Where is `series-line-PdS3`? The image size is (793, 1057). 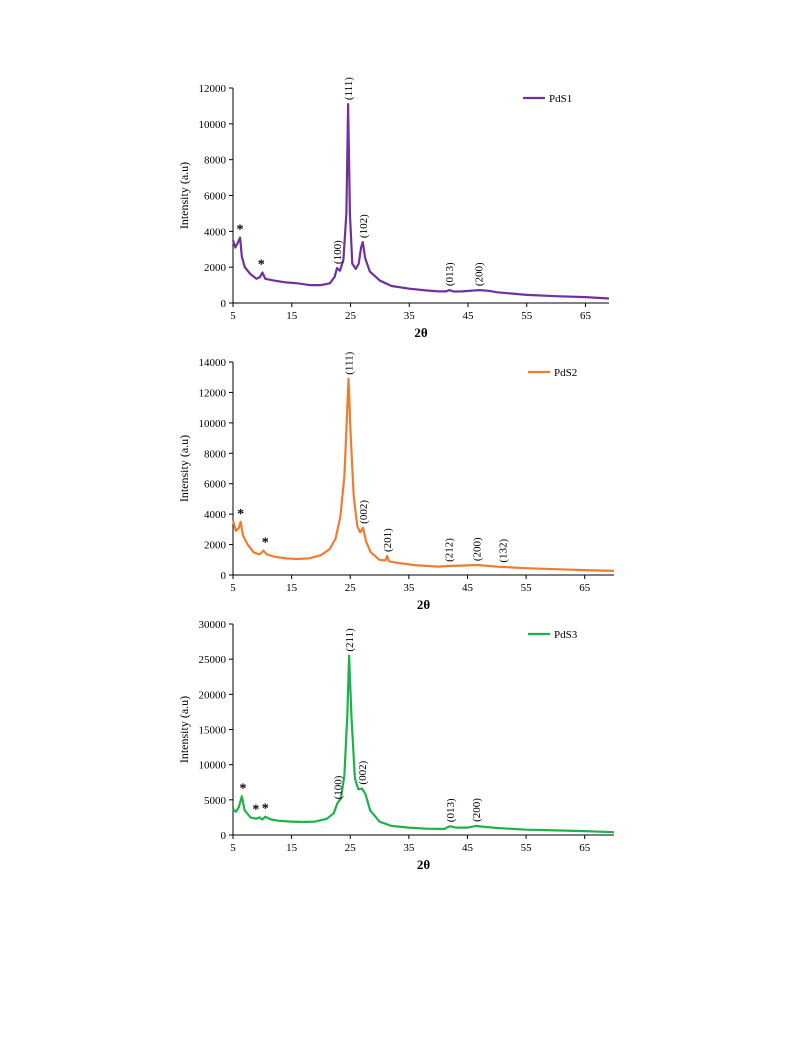 series-line-PdS3 is located at coordinates (423, 744).